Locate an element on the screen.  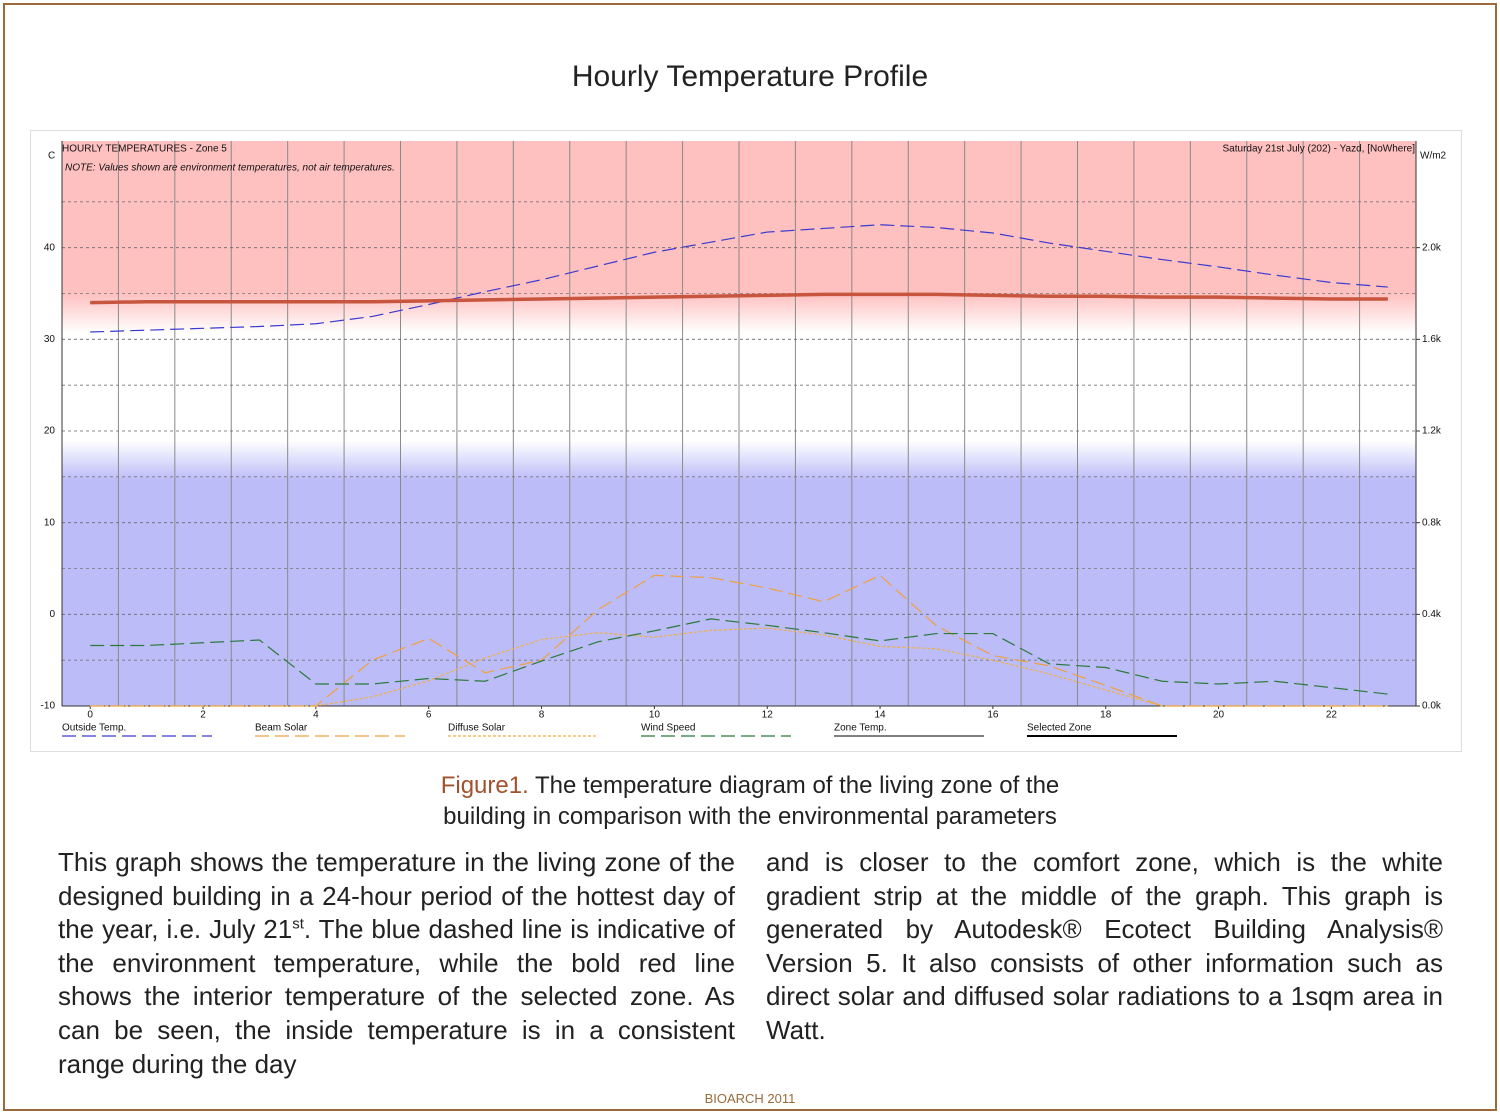
y-tick-label: 40 is located at coordinates (50, 247).